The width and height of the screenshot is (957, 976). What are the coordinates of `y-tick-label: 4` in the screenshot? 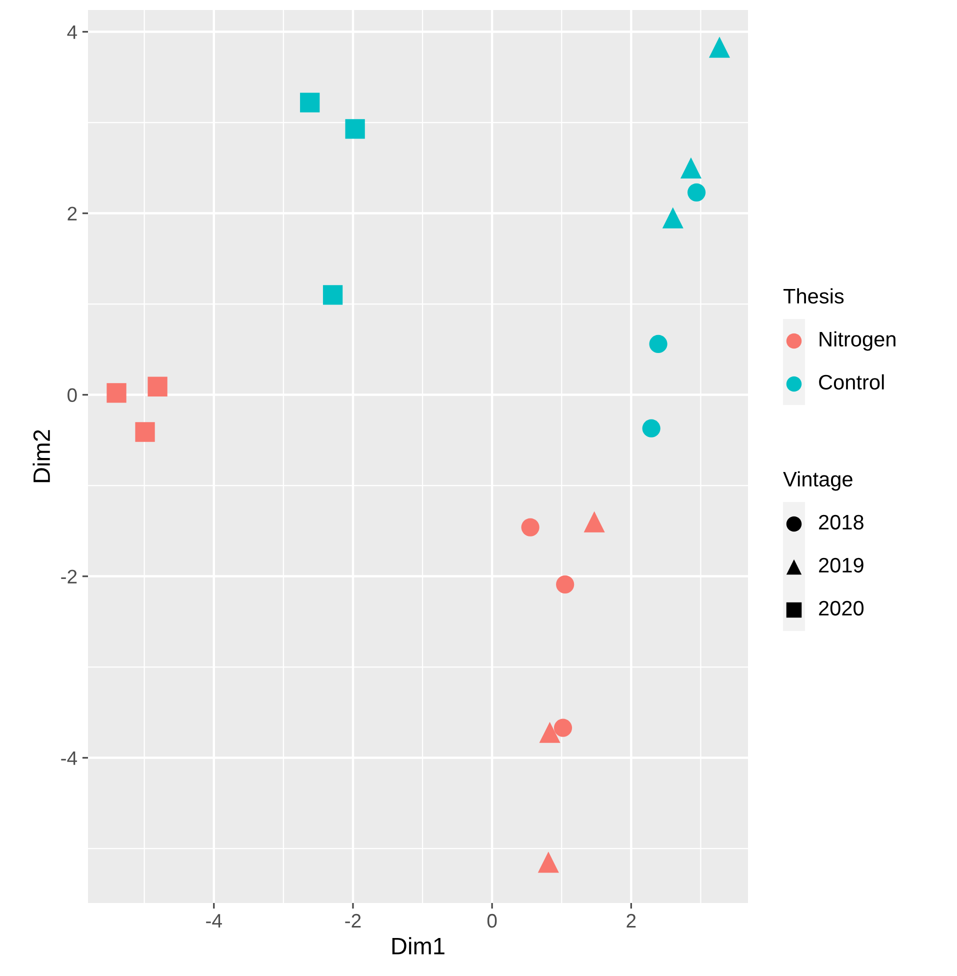 It's located at (72, 32).